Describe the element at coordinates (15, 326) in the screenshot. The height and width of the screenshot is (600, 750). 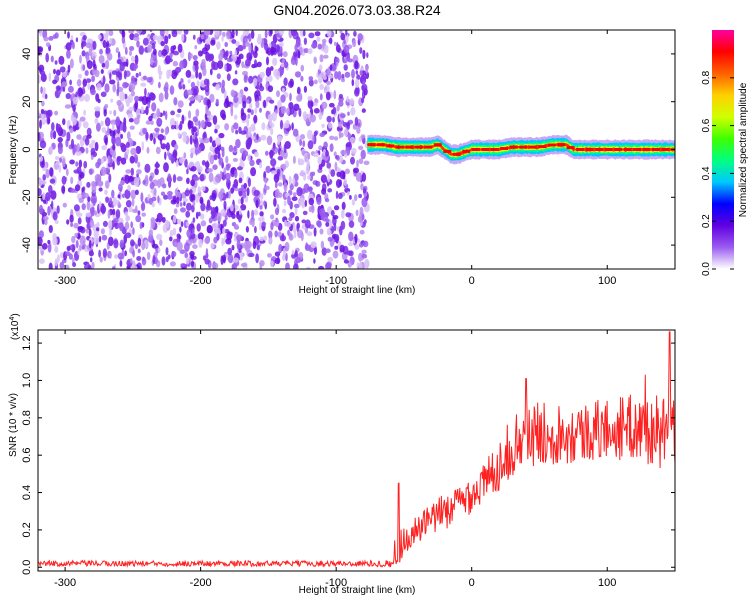
I see `svg-text: (x104)` at that location.